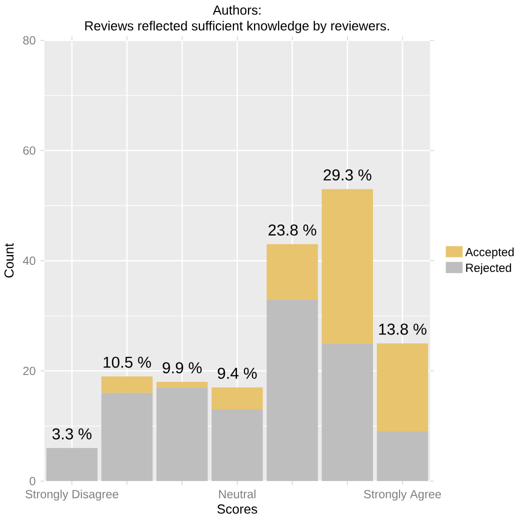 Image resolution: width=521 pixels, height=518 pixels. I want to click on y-tick-label: 20, so click(29, 371).